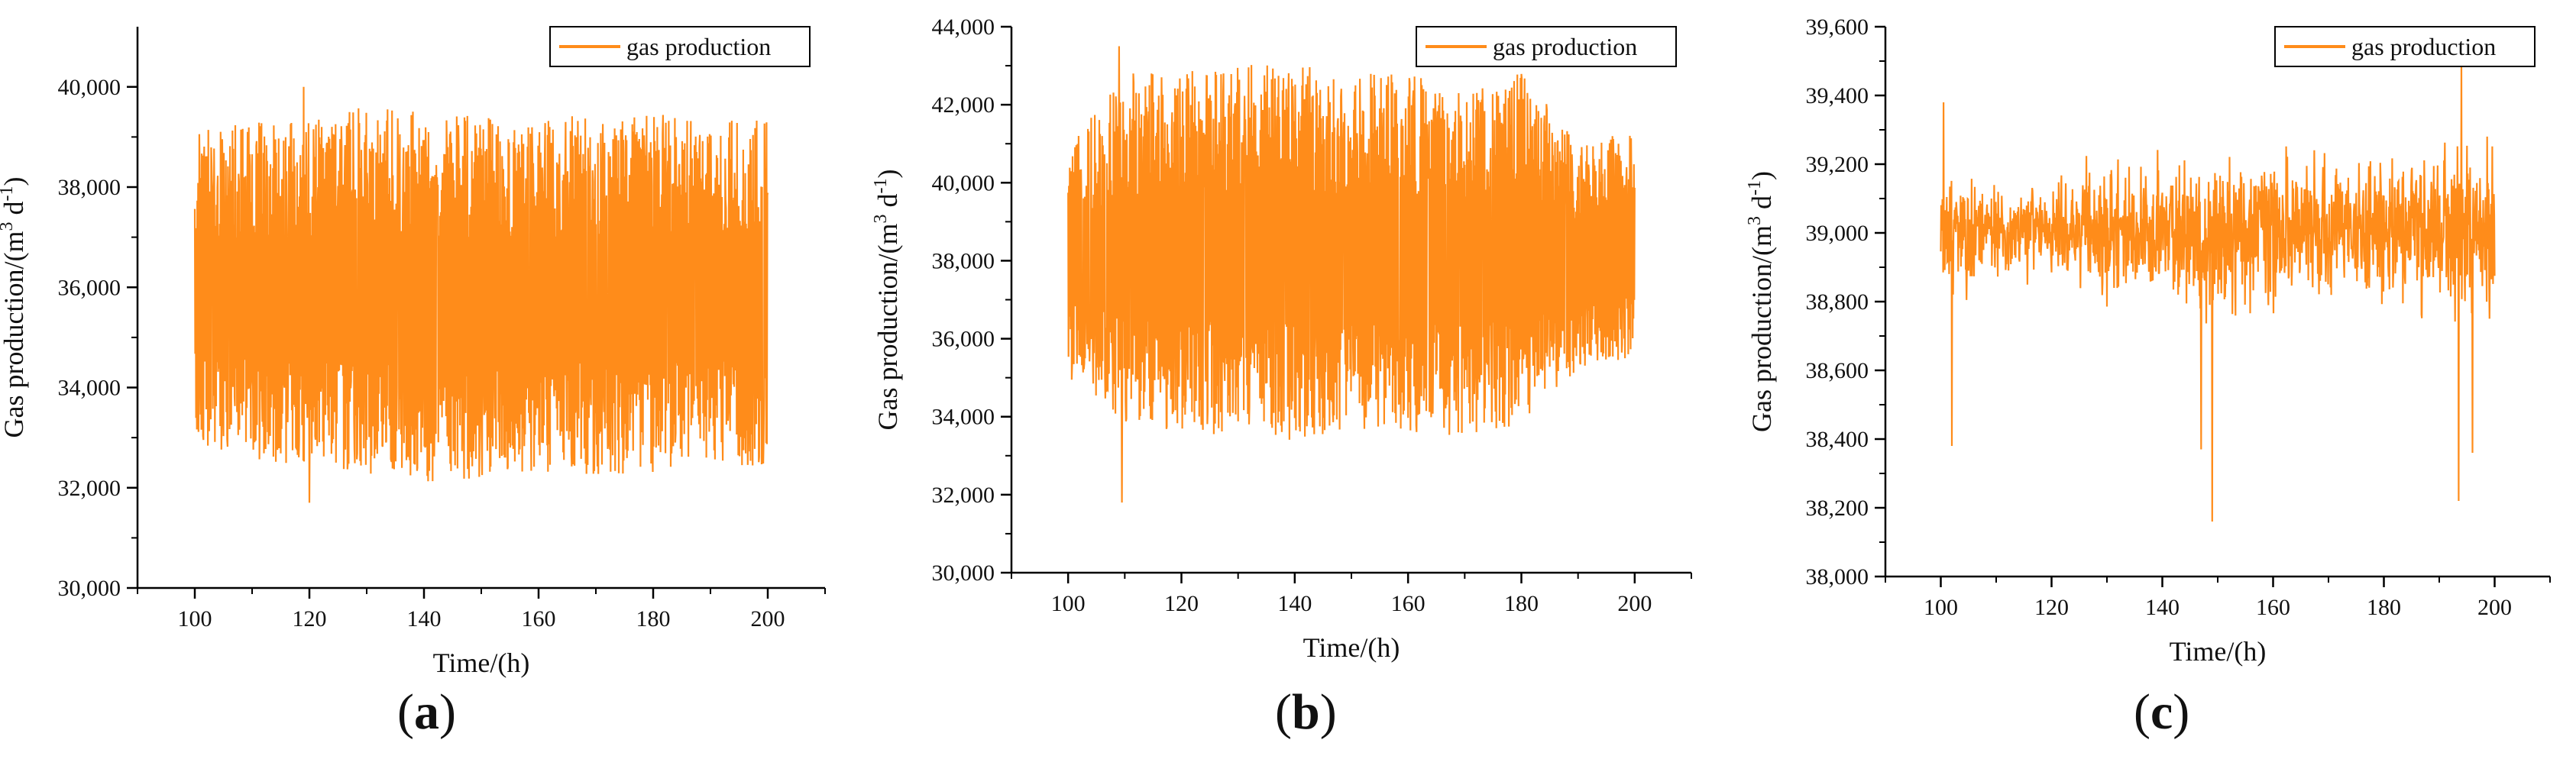 The height and width of the screenshot is (772, 2576). Describe the element at coordinates (1837, 95) in the screenshot. I see `y-tick-label: 39,400` at that location.